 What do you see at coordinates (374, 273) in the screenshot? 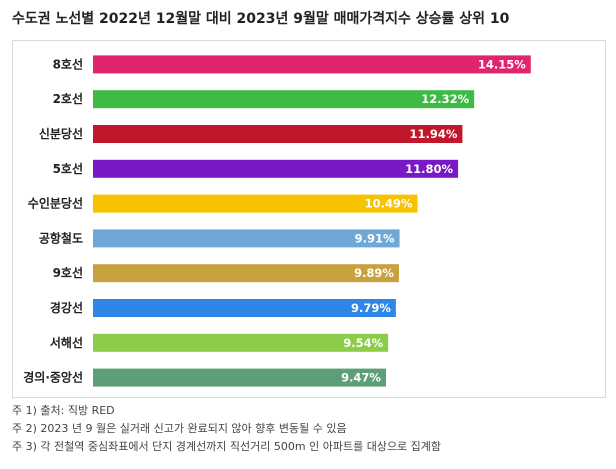
I see `data-label: 9.89%` at bounding box center [374, 273].